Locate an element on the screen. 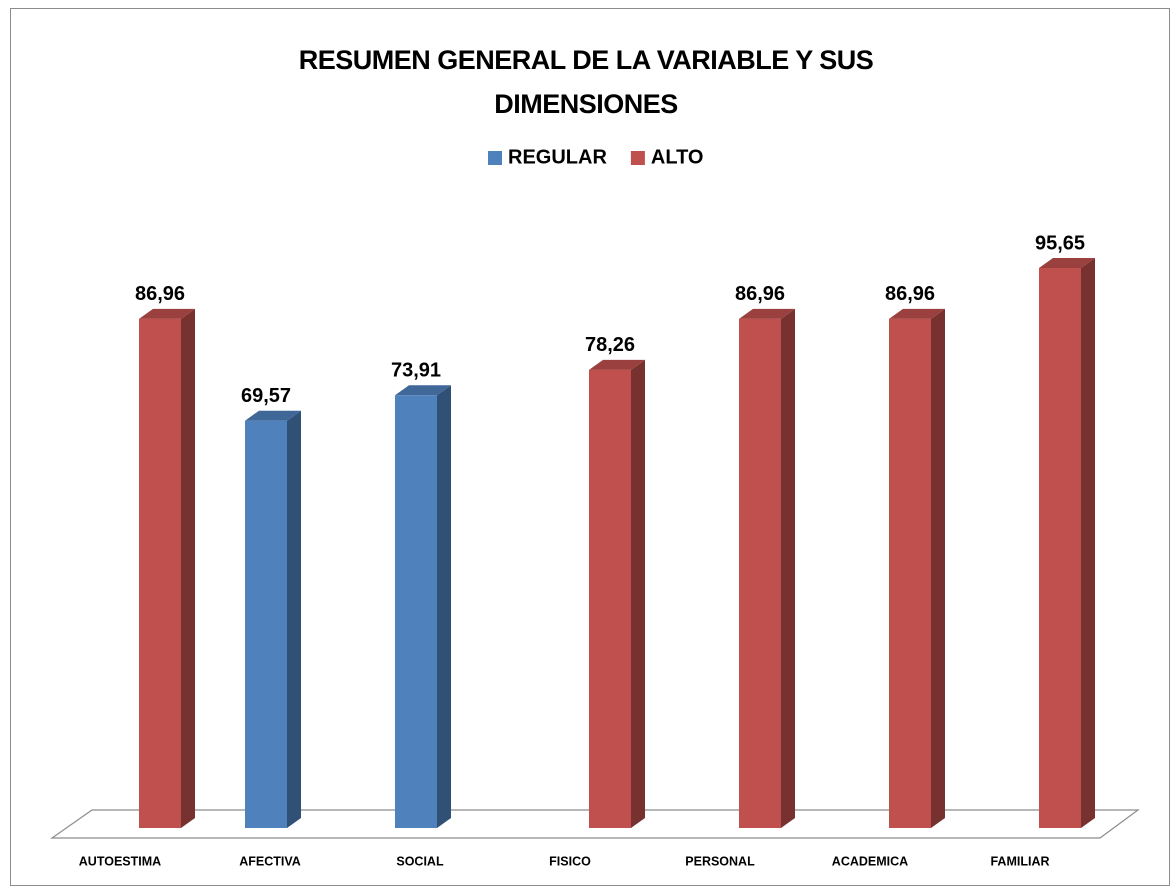 This screenshot has width=1172, height=888. x-tick-label: FISICO is located at coordinates (570, 861).